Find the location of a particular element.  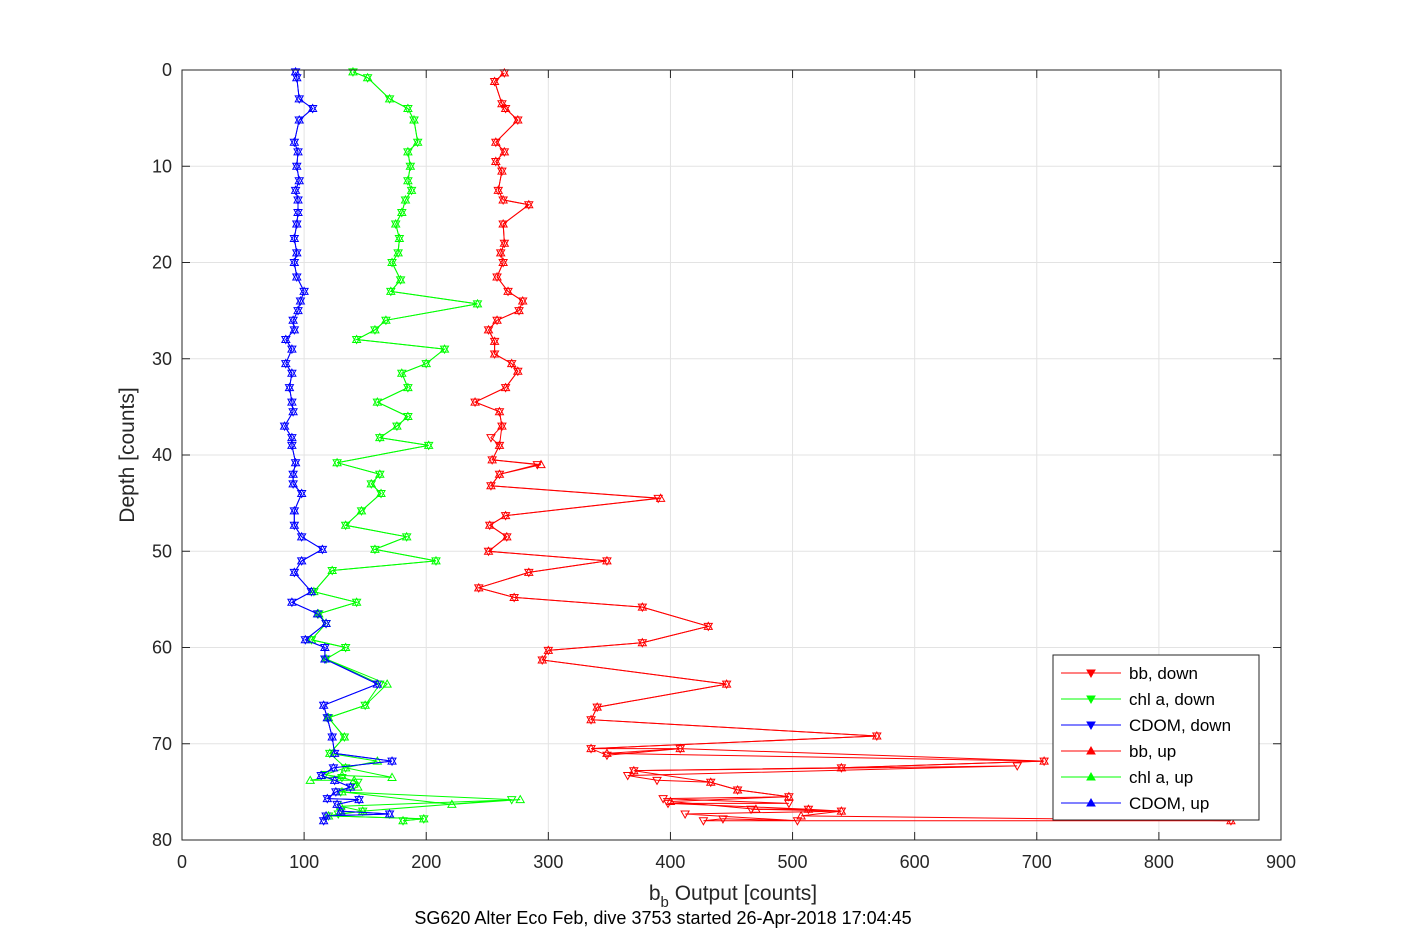

y-tick-label: 80 is located at coordinates (162, 840).